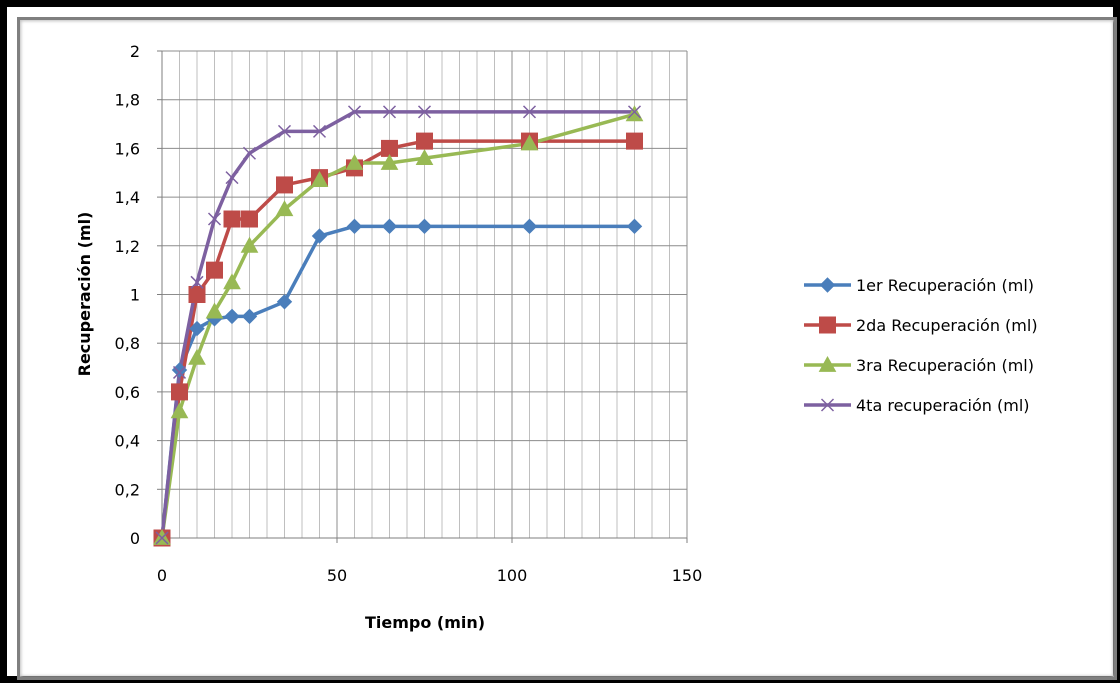  I want to click on x-axis-title: Tiempo (min), so click(425, 622).